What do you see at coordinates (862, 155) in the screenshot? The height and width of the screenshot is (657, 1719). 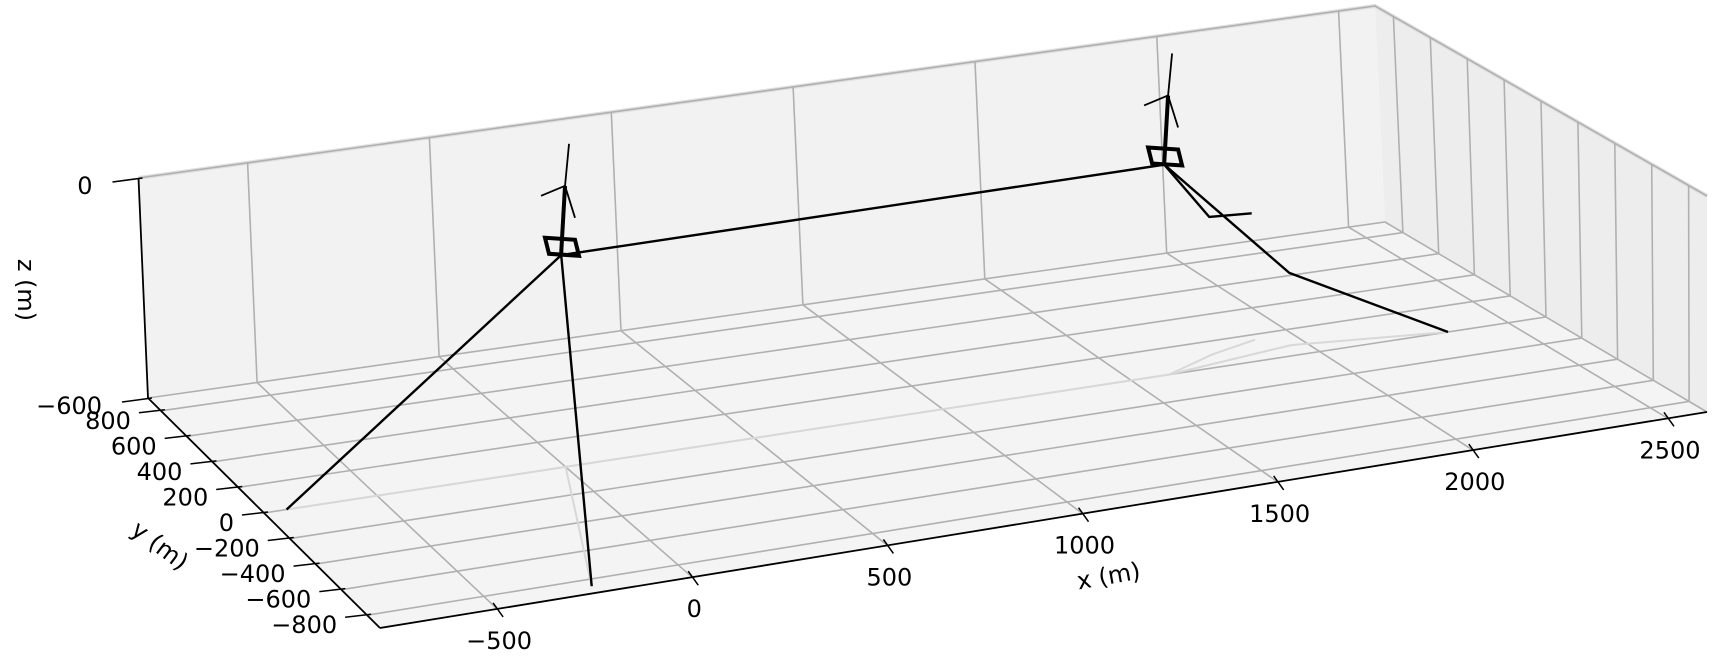 I see `wind-turbines` at bounding box center [862, 155].